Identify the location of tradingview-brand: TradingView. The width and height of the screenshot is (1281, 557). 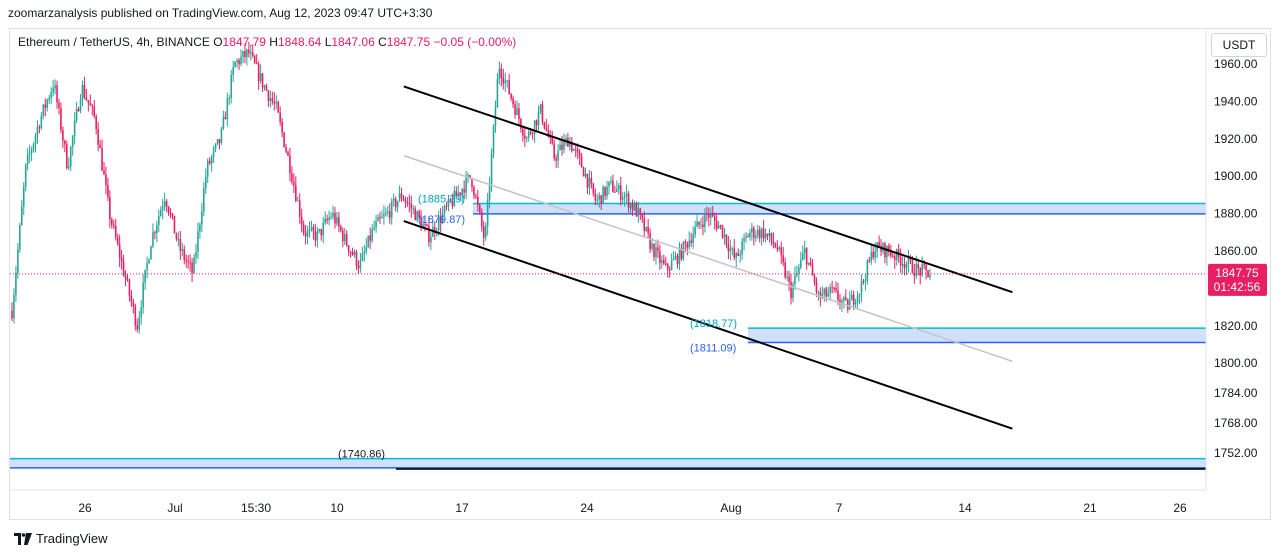
(72, 538).